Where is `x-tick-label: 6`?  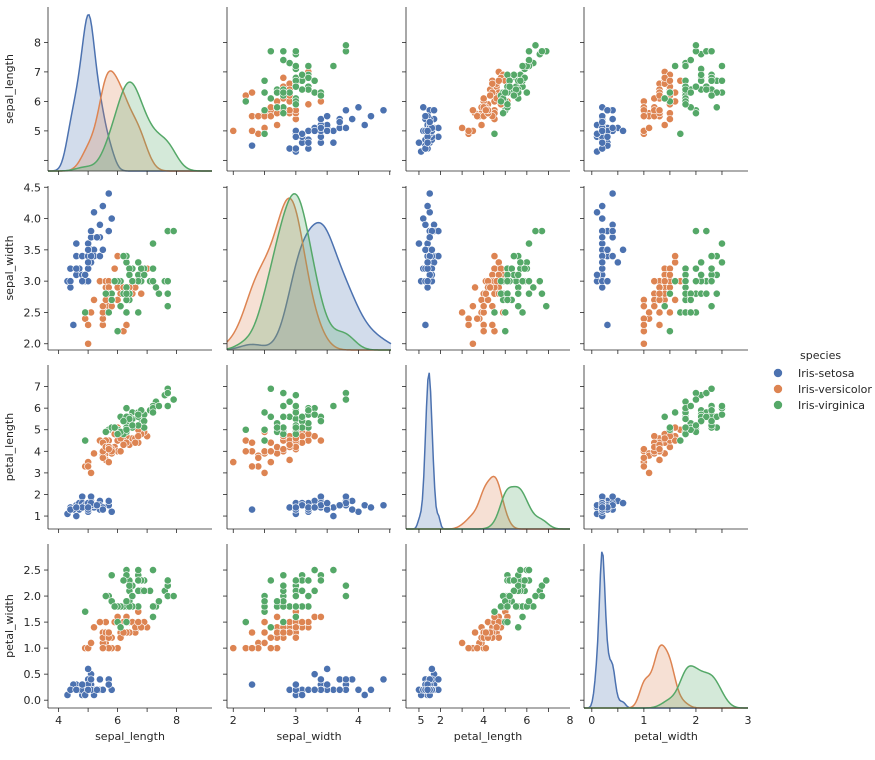
x-tick-label: 6 is located at coordinates (117, 720).